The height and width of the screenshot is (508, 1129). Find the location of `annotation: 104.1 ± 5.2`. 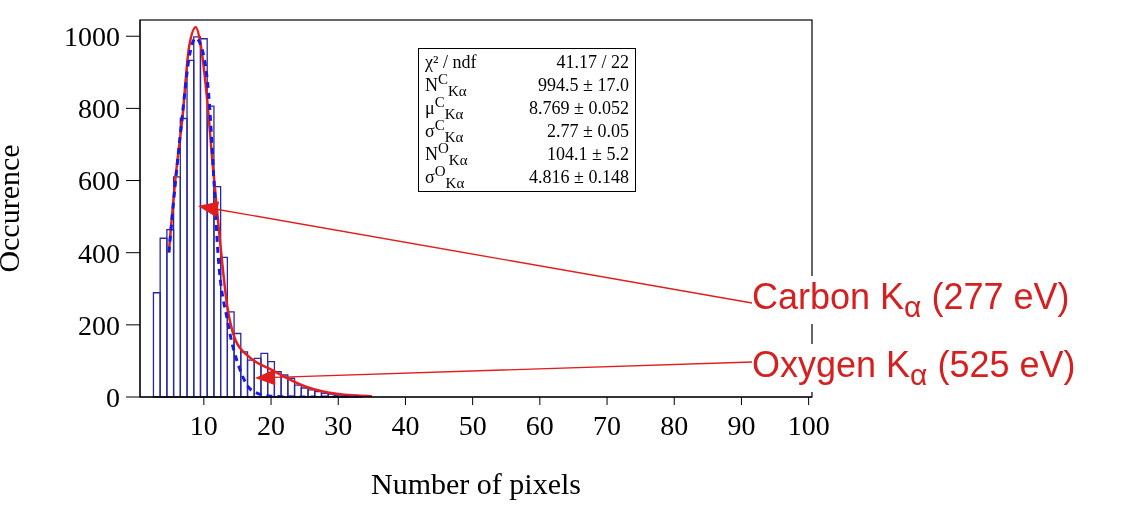

annotation: 104.1 ± 5.2 is located at coordinates (588, 154).